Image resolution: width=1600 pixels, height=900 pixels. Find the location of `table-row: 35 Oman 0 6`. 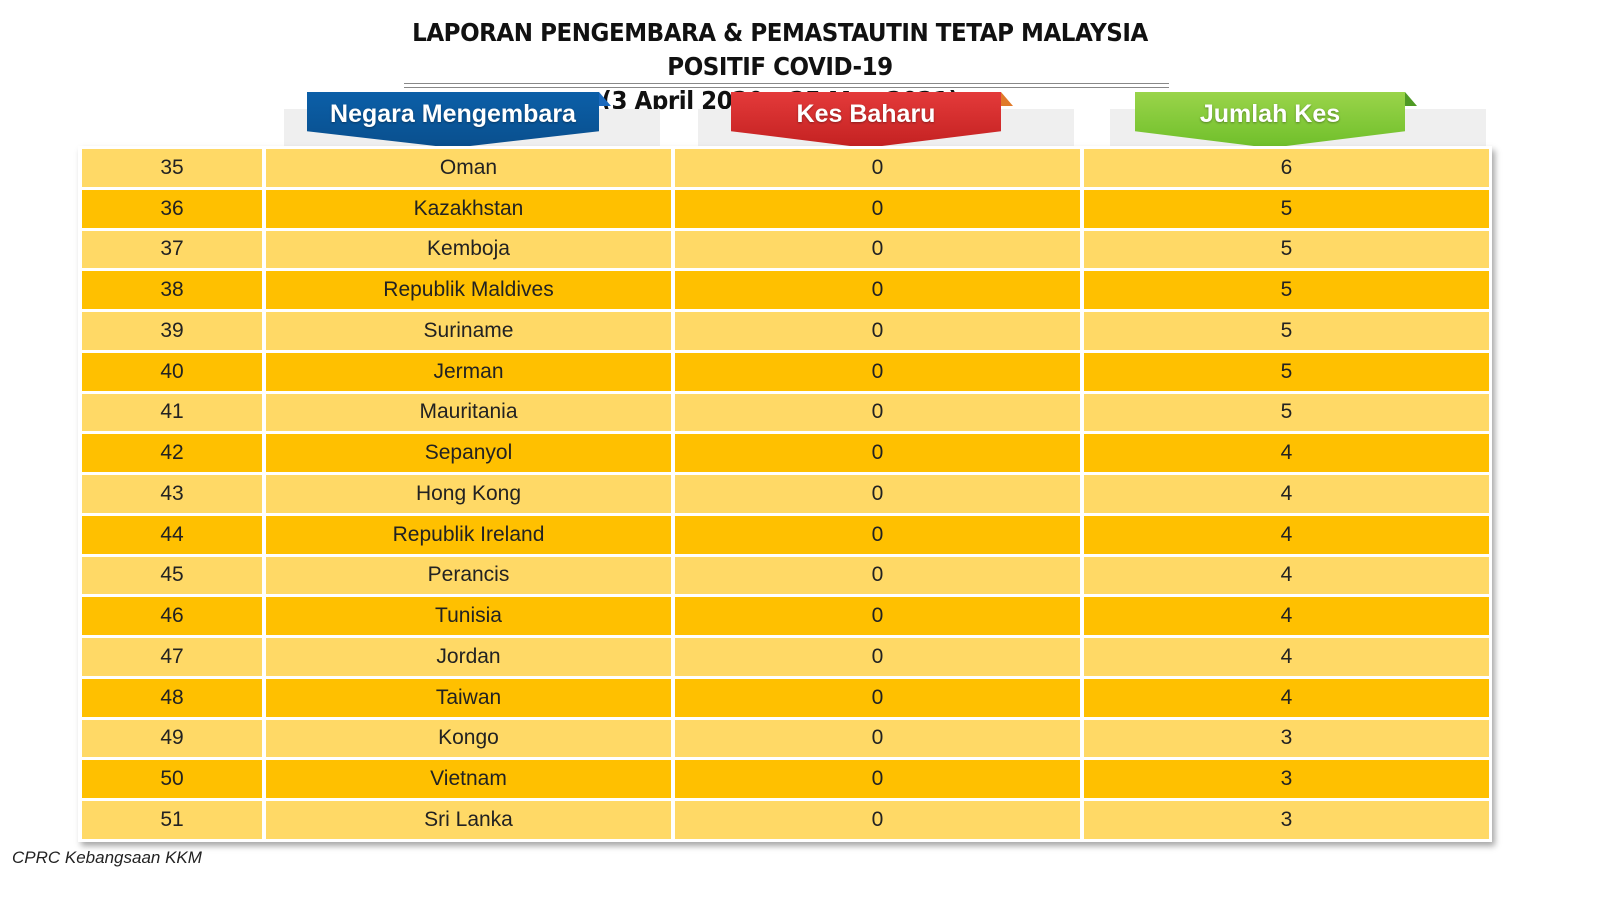

table-row: 35 Oman 0 6 is located at coordinates (785, 168).